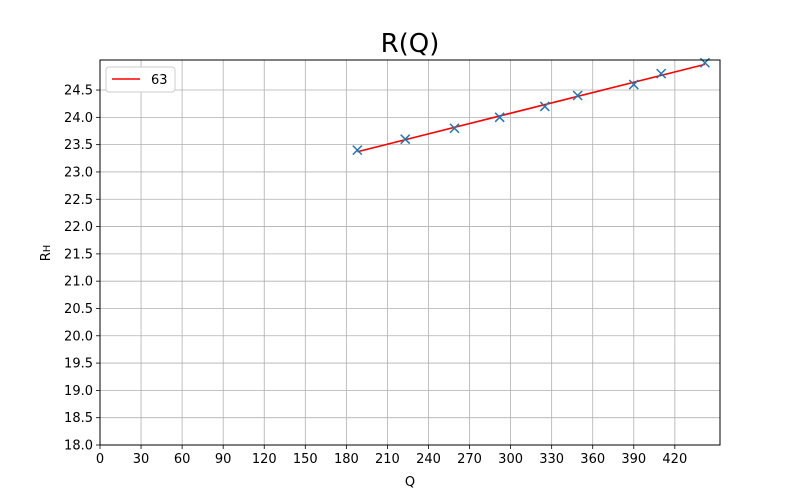  What do you see at coordinates (78, 309) in the screenshot?
I see `y-tick-label: 20.5` at bounding box center [78, 309].